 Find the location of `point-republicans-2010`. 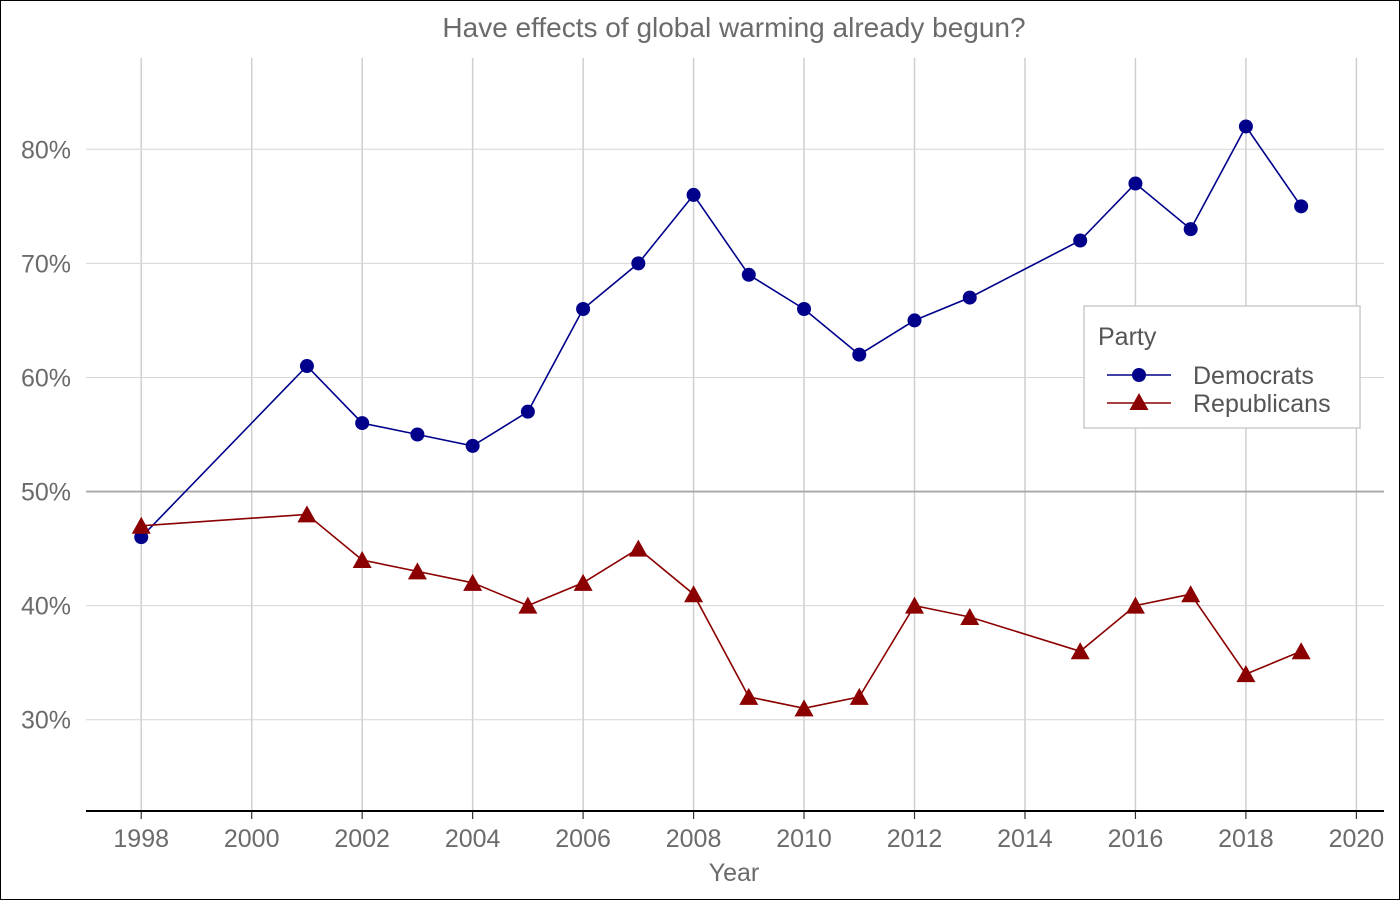

point-republicans-2010 is located at coordinates (804, 708).